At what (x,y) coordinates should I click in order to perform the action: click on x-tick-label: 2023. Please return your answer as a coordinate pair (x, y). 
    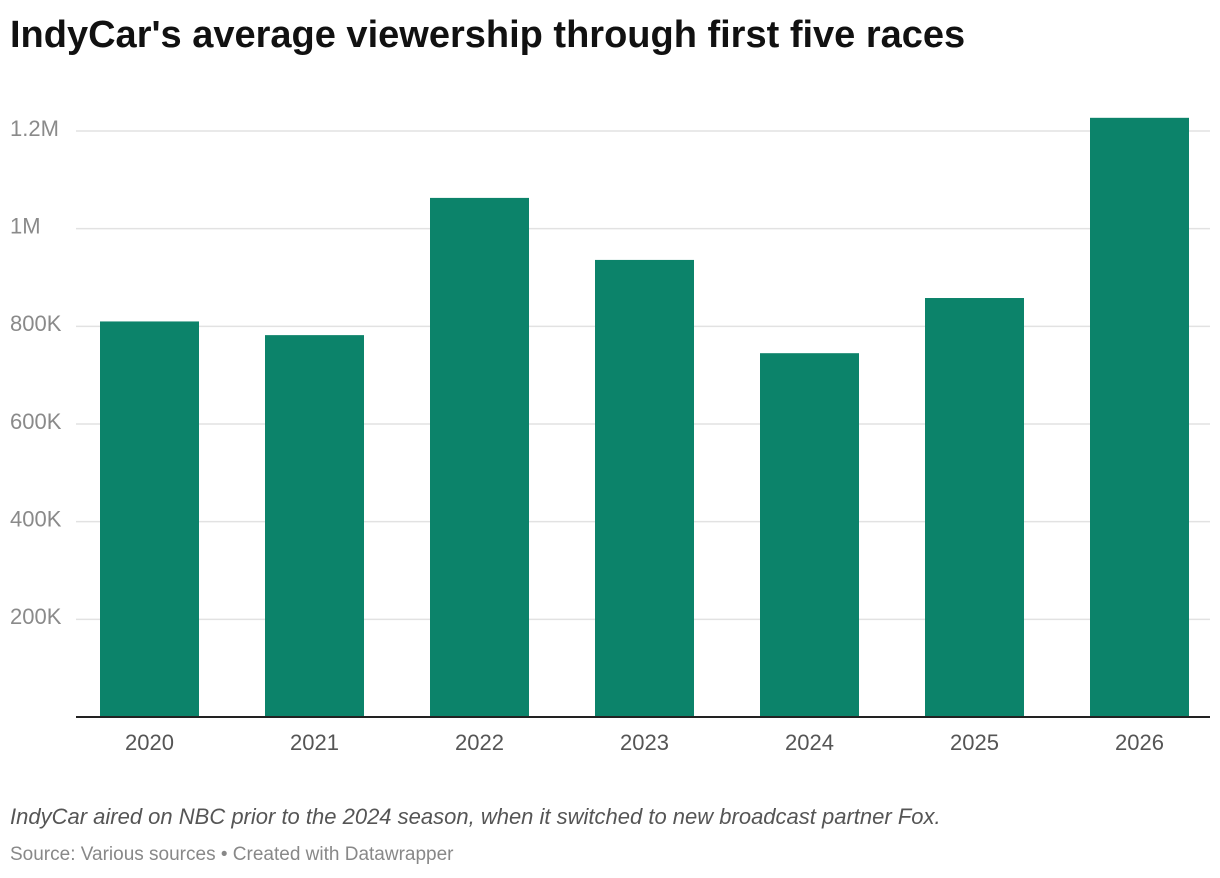
    Looking at the image, I should click on (644, 742).